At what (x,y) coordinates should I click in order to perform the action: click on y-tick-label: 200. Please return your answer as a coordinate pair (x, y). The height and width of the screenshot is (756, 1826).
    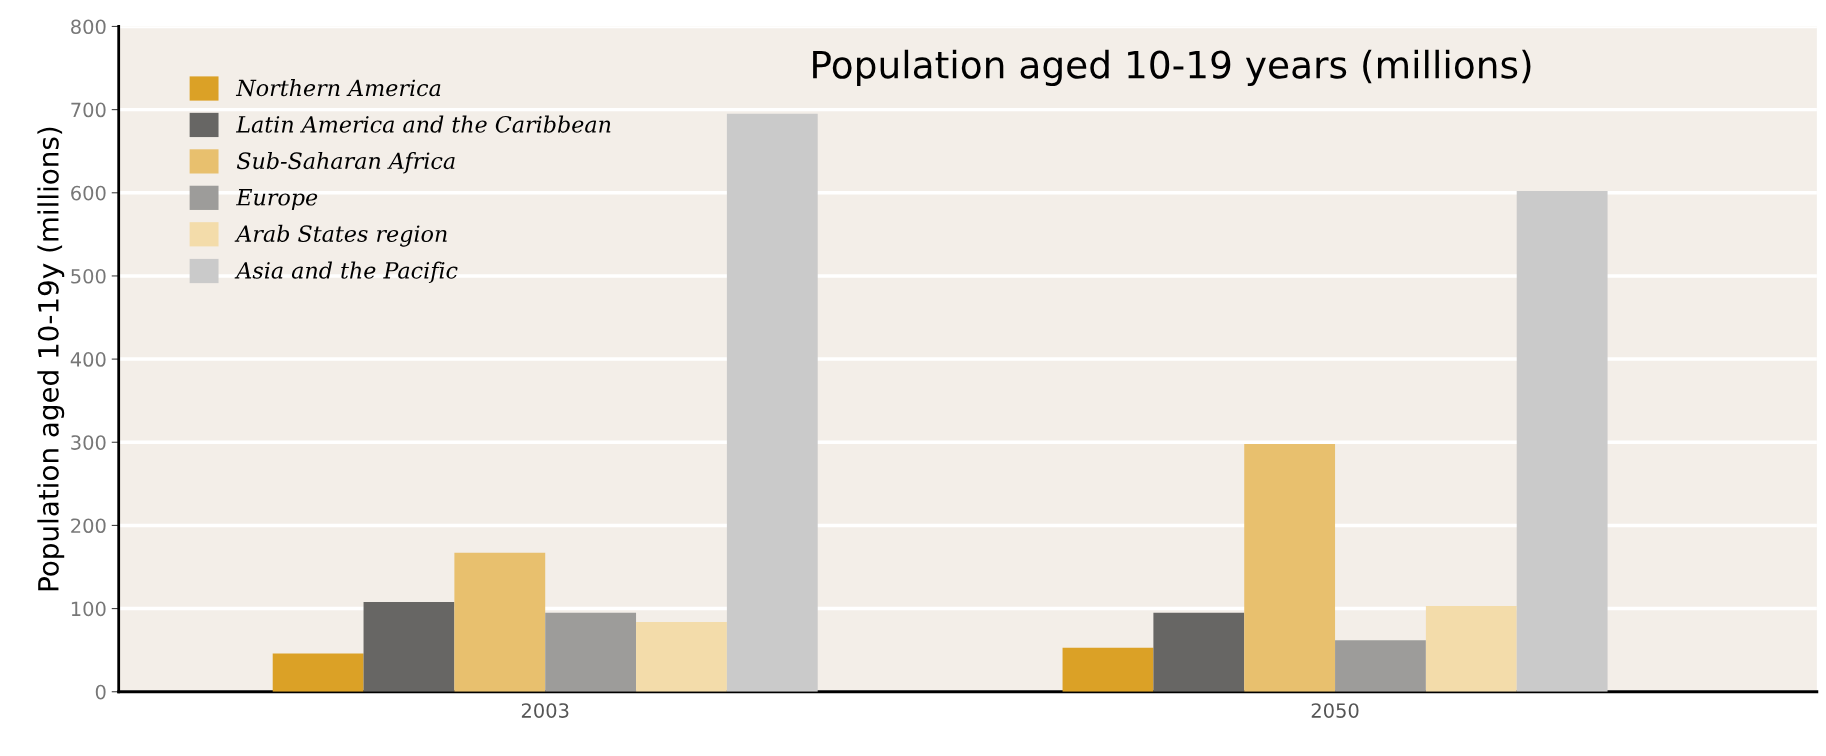
    Looking at the image, I should click on (88, 526).